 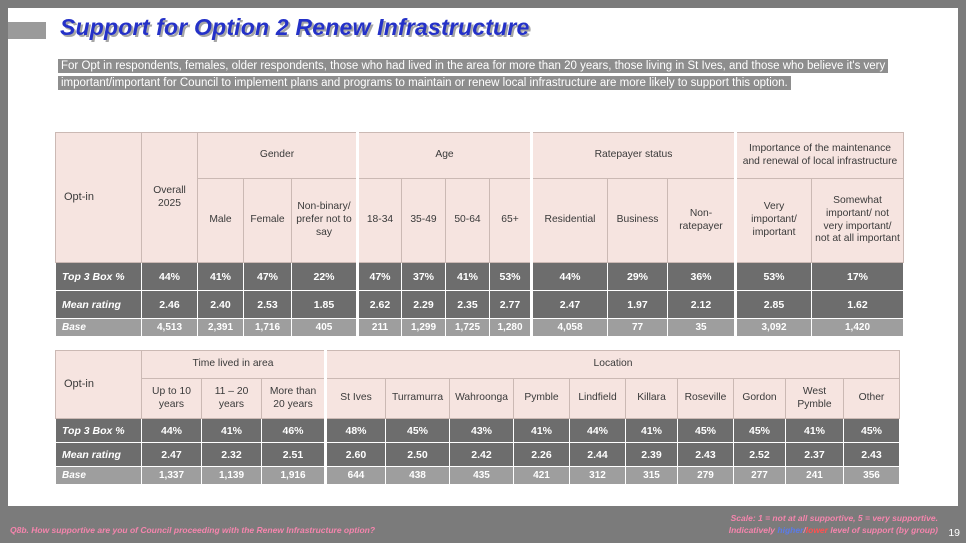 I want to click on column-group-header: Ratepayer status, so click(x=633, y=155).